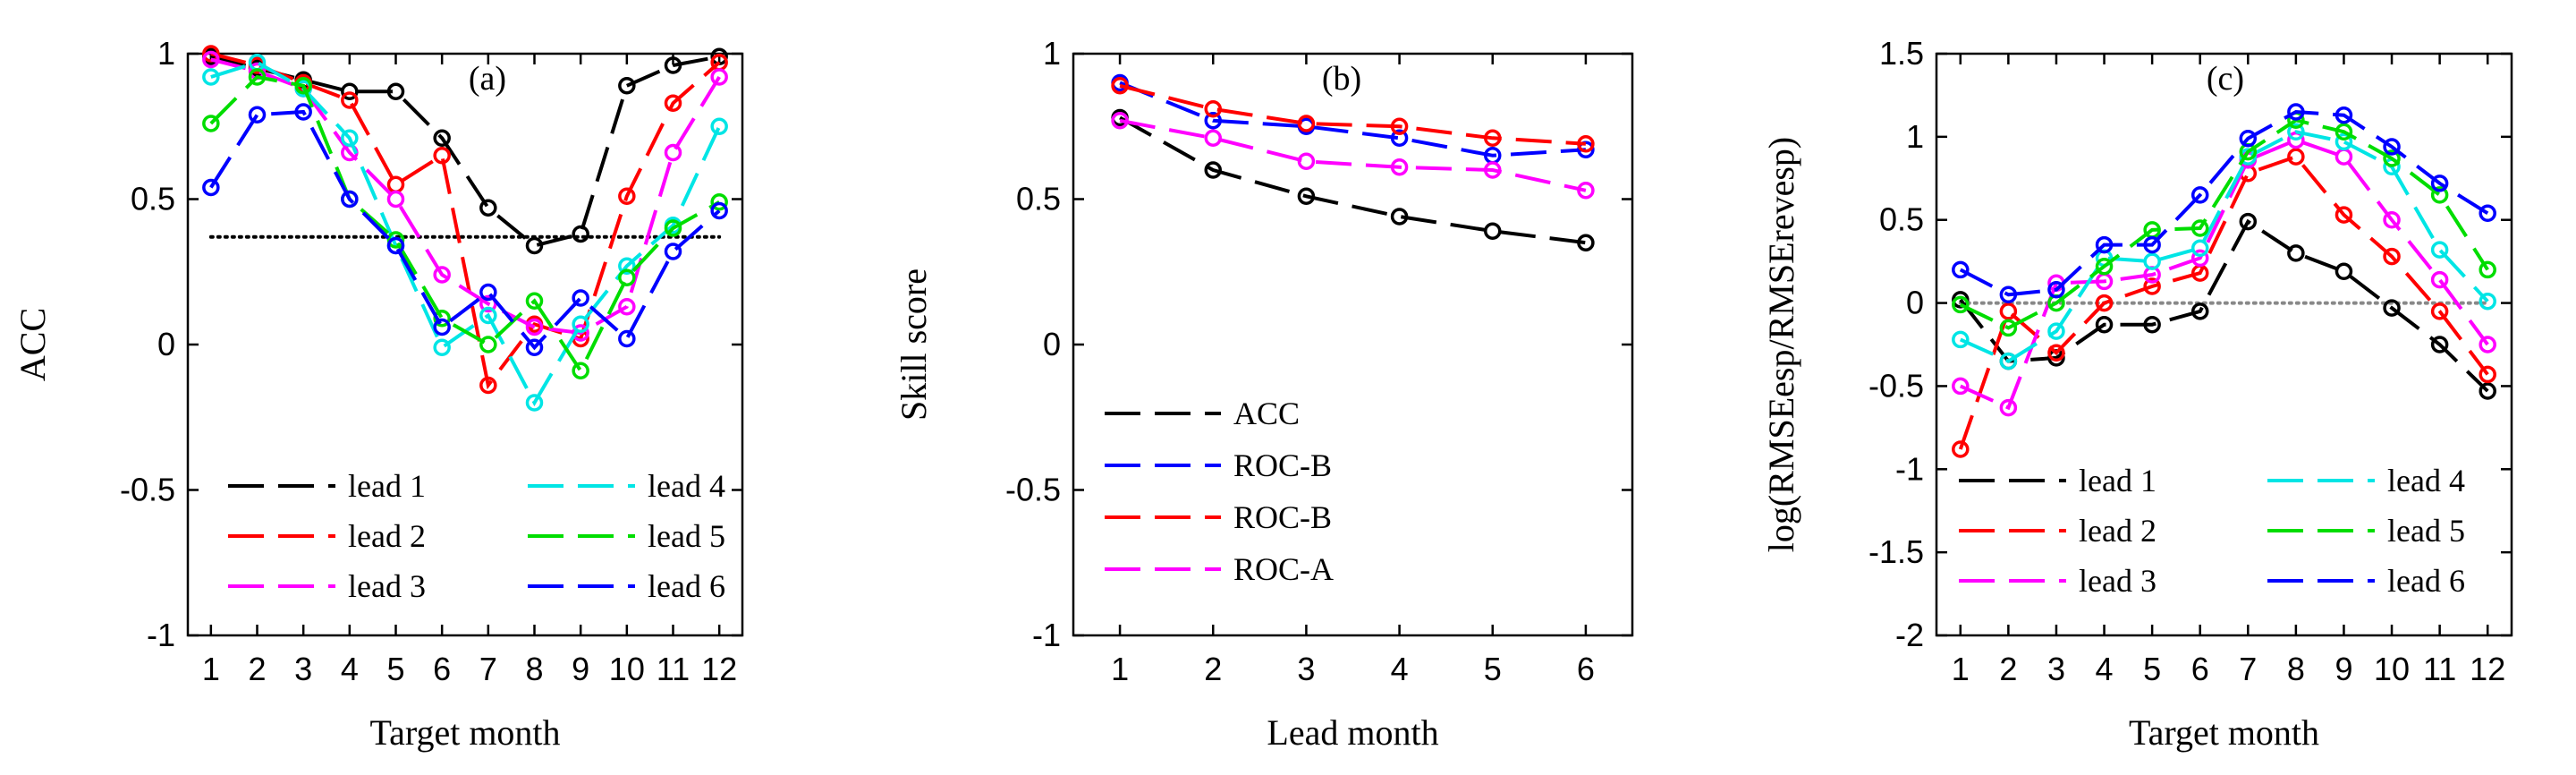 The width and height of the screenshot is (2576, 775). Describe the element at coordinates (1306, 669) in the screenshot. I see `x-tick-label: 3` at that location.